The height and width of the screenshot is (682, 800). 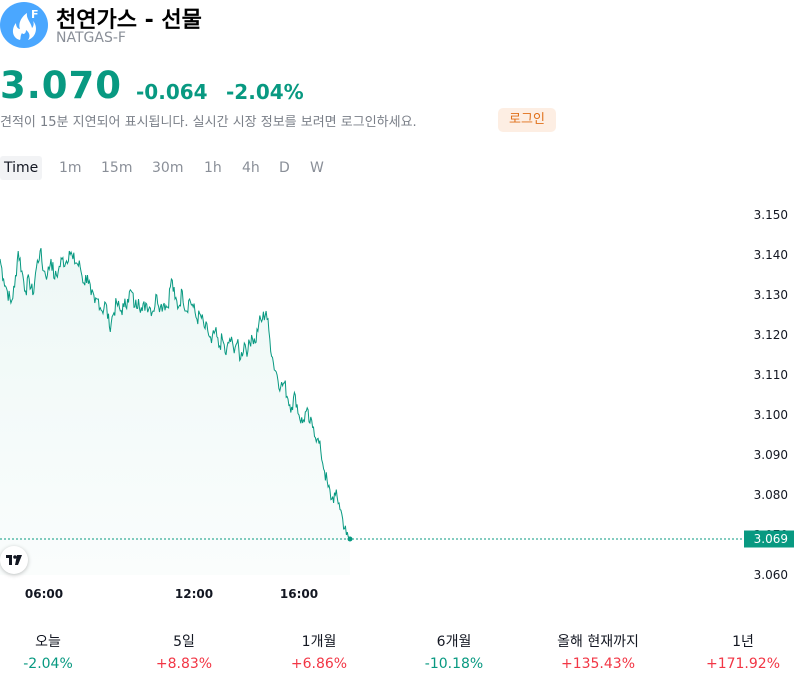 I want to click on perf-label: 1년, so click(x=743, y=642).